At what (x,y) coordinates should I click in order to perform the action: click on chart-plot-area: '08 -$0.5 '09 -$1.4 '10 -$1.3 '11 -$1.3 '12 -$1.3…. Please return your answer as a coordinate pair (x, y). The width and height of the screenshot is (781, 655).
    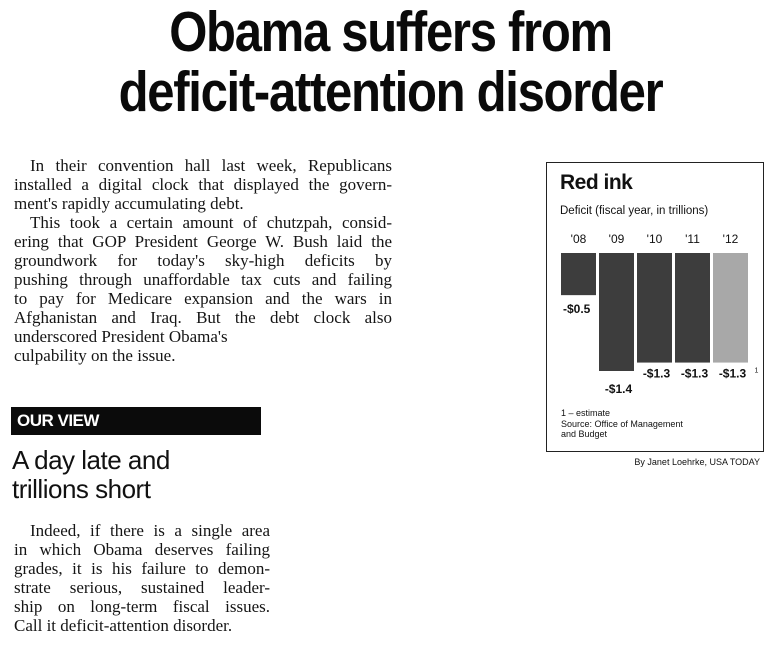
    Looking at the image, I should click on (660, 314).